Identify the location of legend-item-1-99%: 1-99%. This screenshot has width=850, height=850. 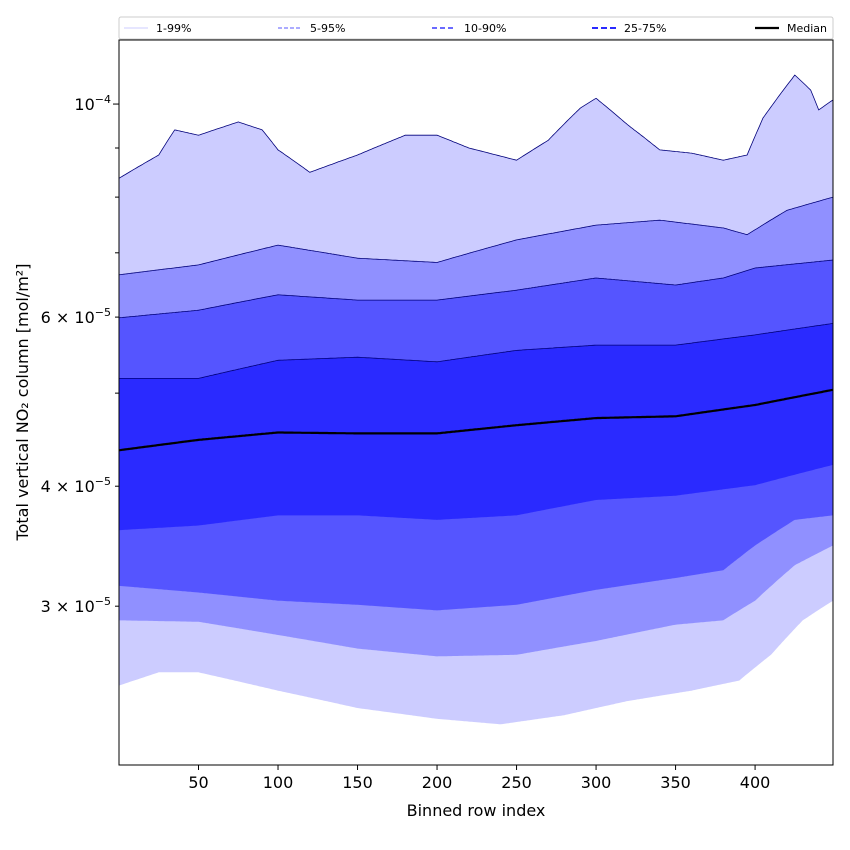
(157, 28).